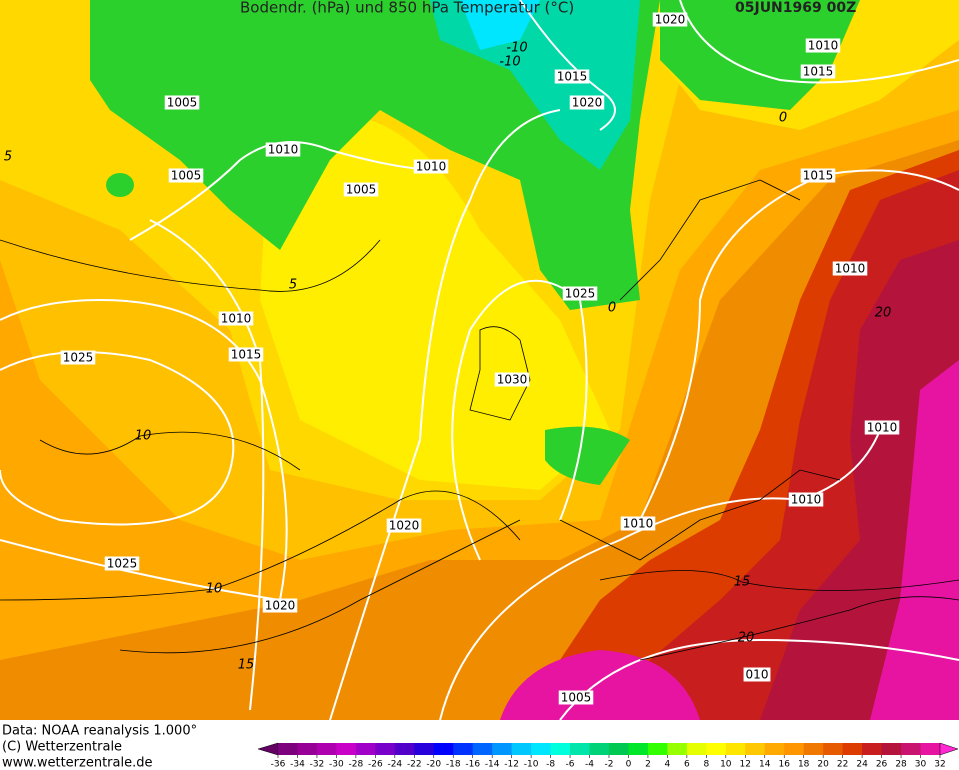  What do you see at coordinates (278, 765) in the screenshot?
I see `colorbar-tick-label: -36` at bounding box center [278, 765].